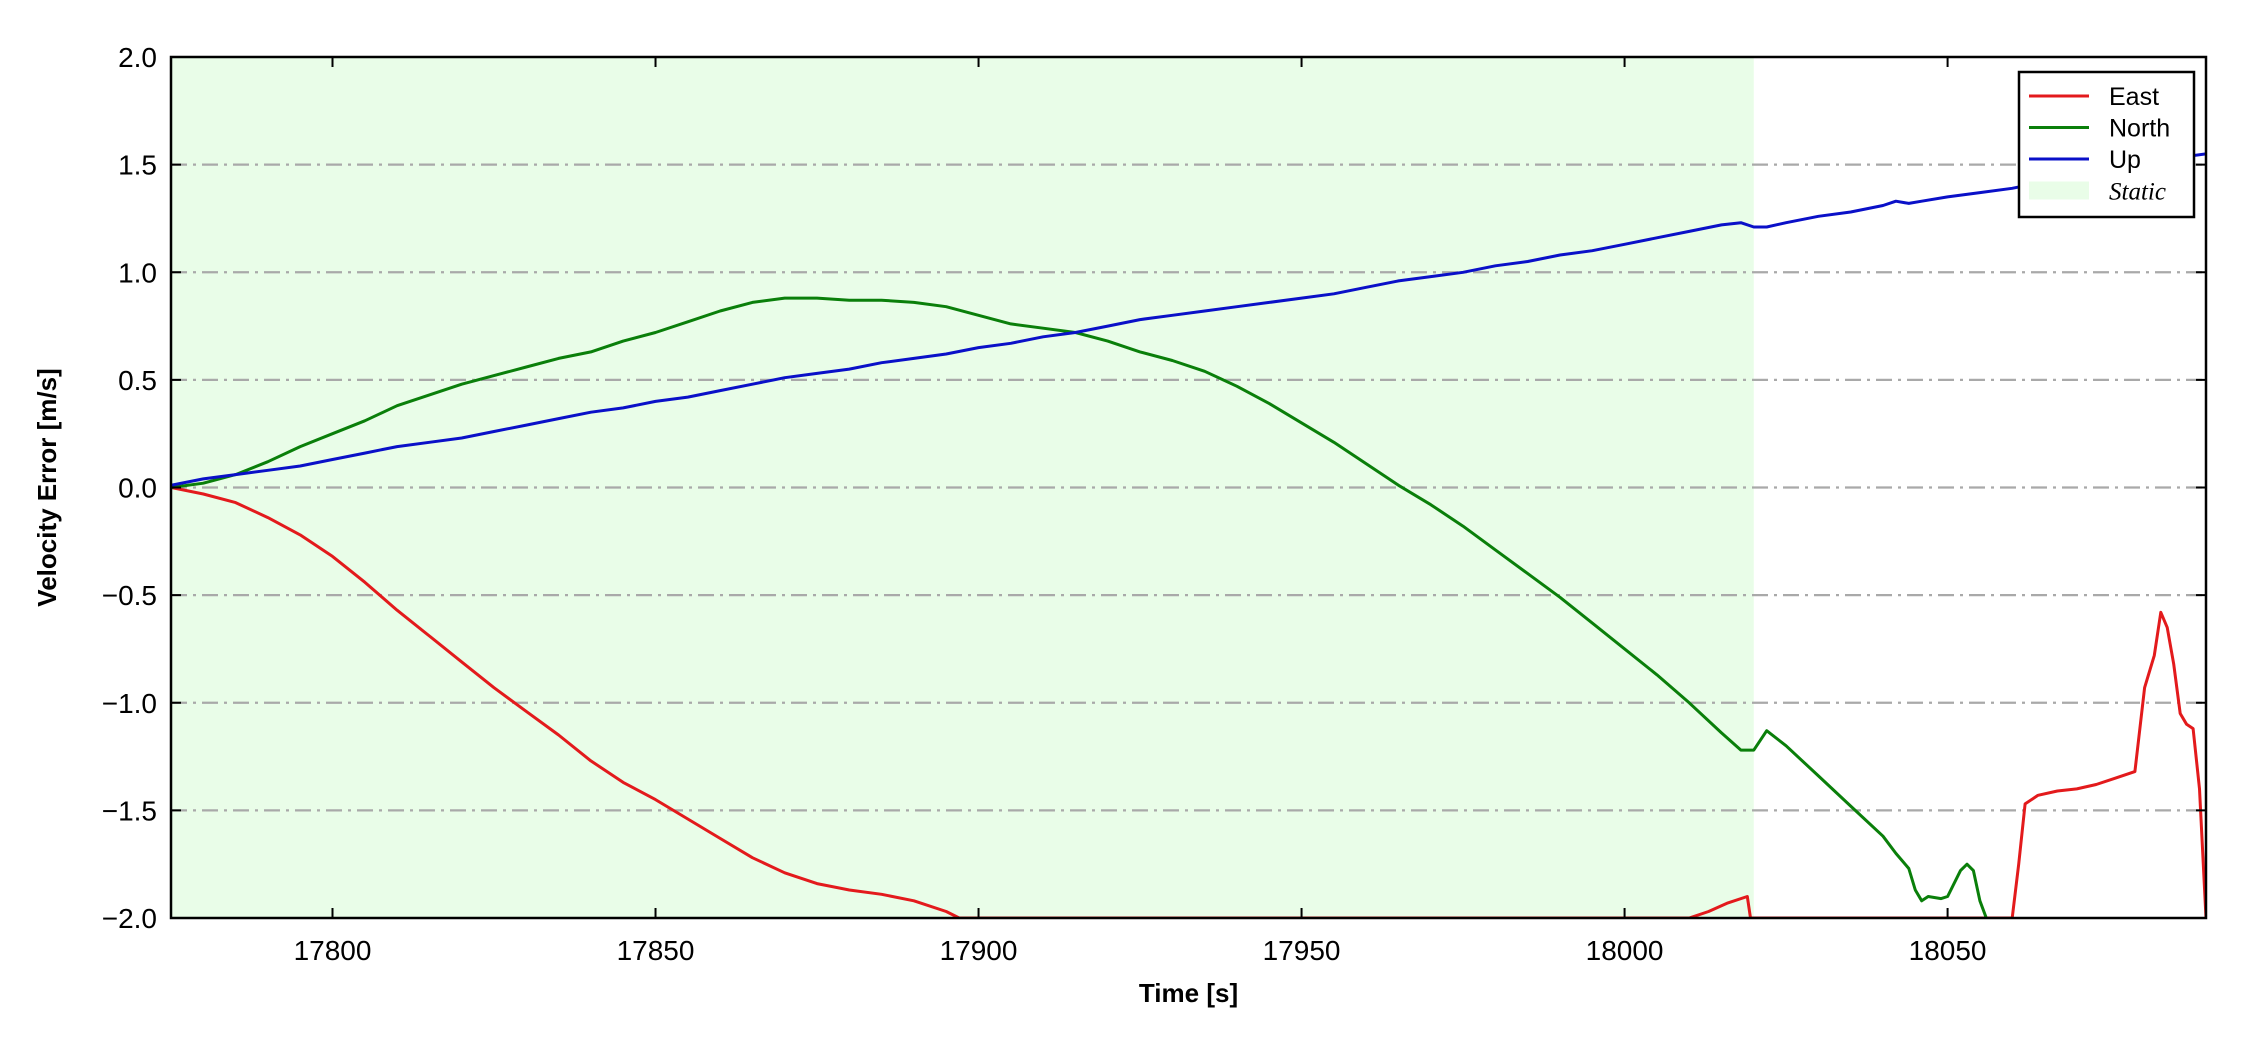  Describe the element at coordinates (333, 950) in the screenshot. I see `x-tick-label: 17800` at that location.